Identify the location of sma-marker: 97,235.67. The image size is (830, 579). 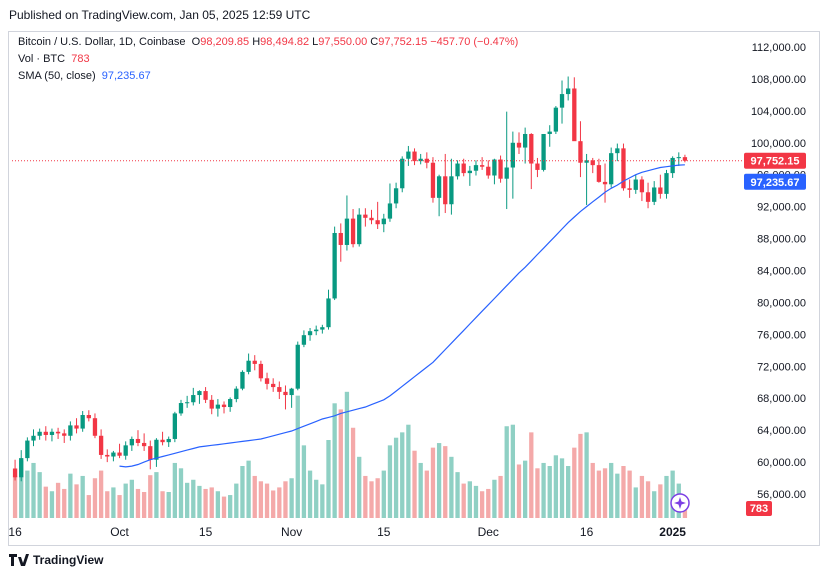
(775, 181).